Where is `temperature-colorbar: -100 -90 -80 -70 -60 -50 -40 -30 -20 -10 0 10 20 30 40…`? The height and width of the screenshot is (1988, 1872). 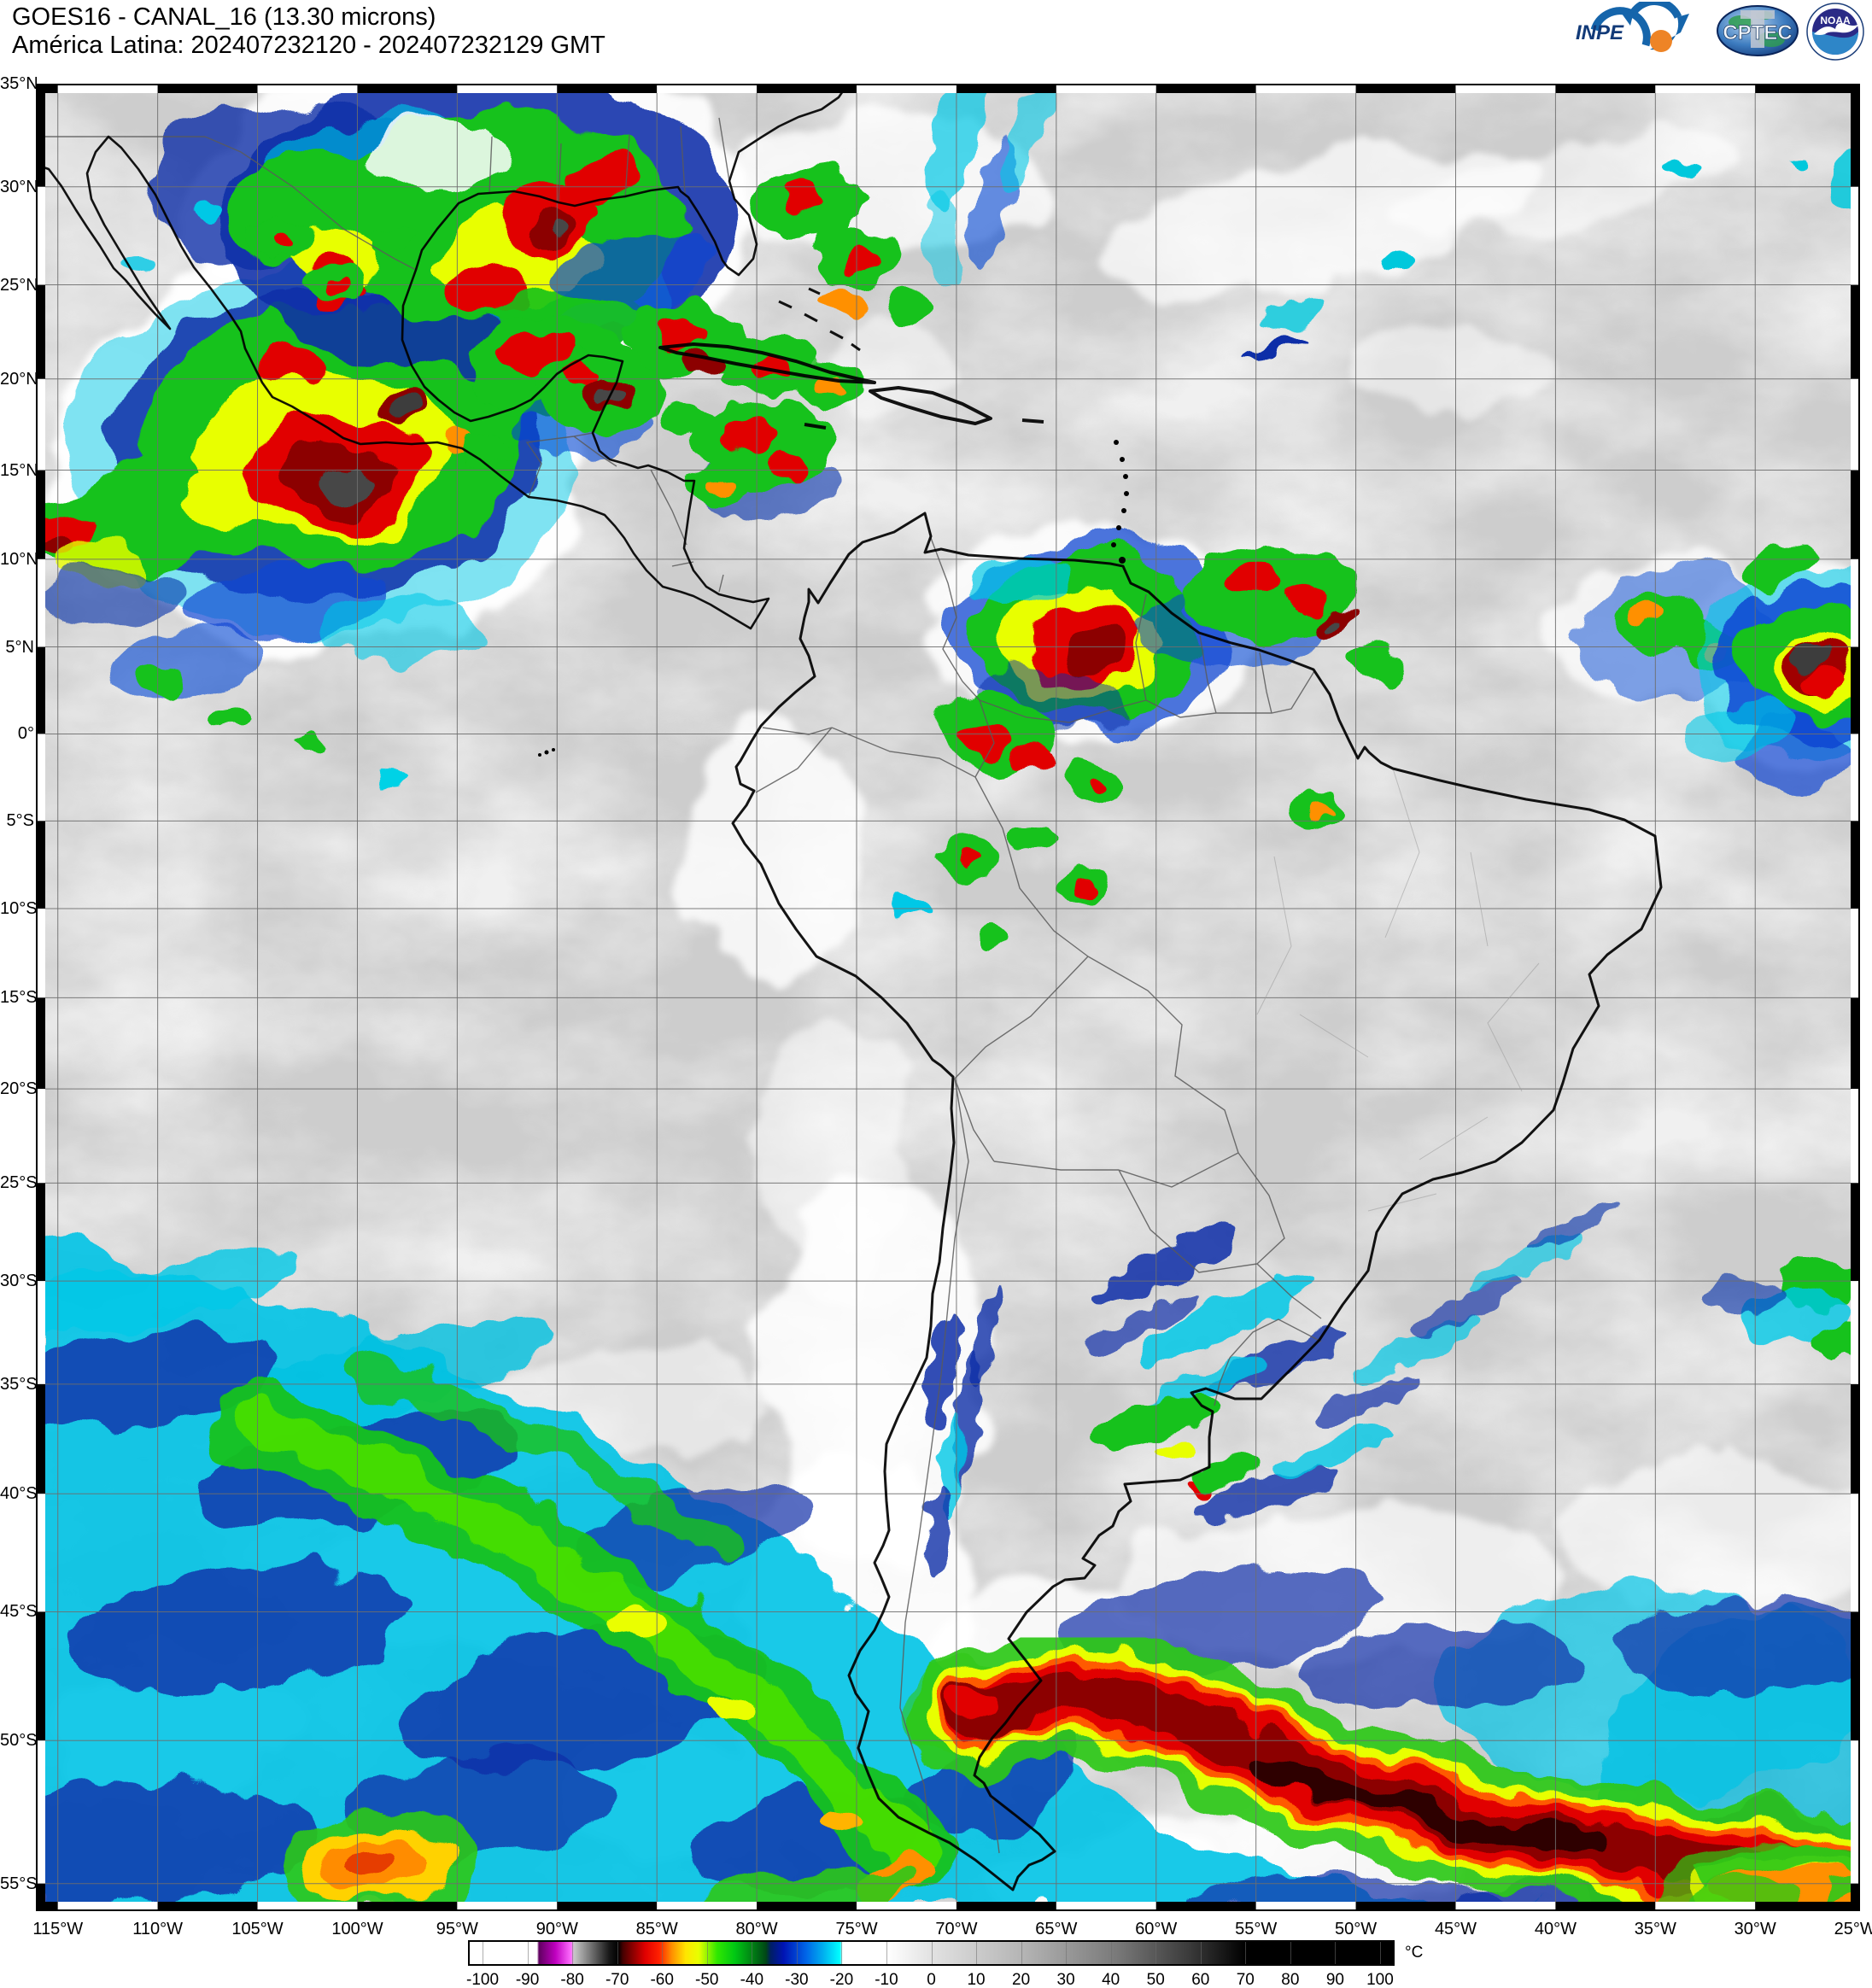 temperature-colorbar: -100 -90 -80 -70 -60 -50 -40 -30 -20 -10 0 10 20 30 40… is located at coordinates (944, 1964).